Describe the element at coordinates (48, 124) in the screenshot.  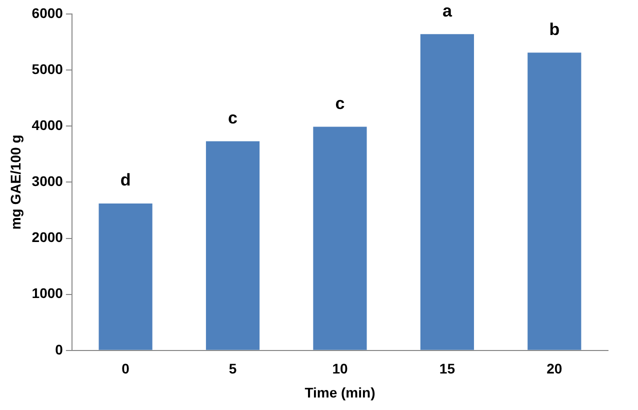
I see `y-tick-label: 4000` at that location.